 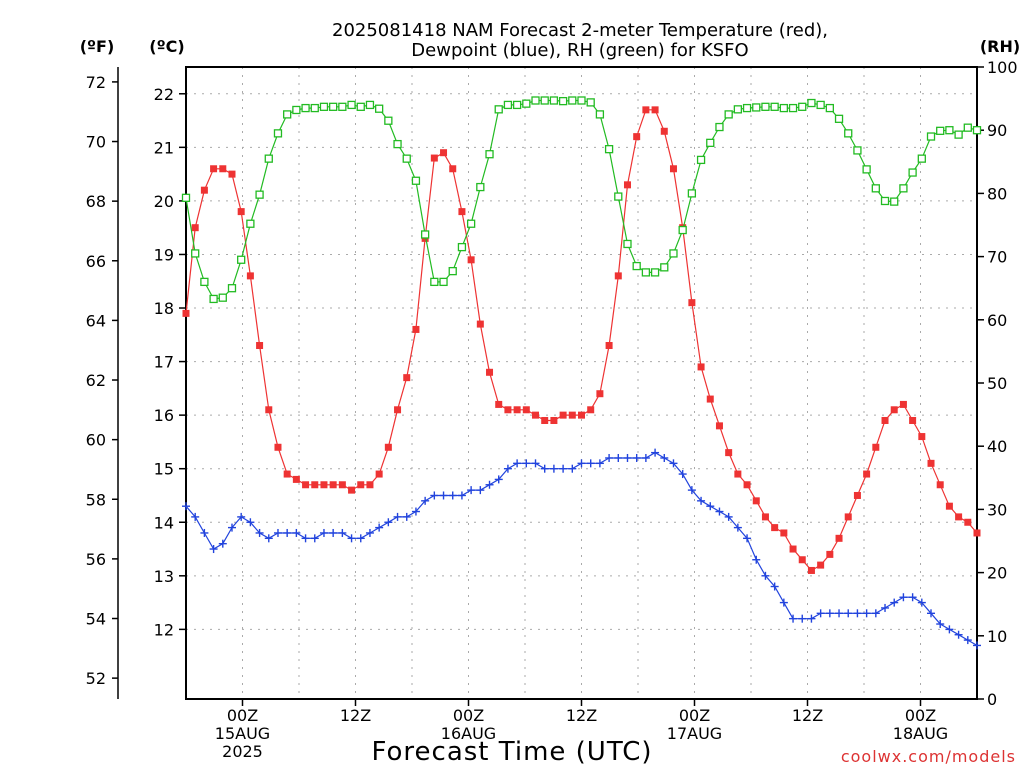 I want to click on rh-tick-label: 50, so click(x=997, y=383).